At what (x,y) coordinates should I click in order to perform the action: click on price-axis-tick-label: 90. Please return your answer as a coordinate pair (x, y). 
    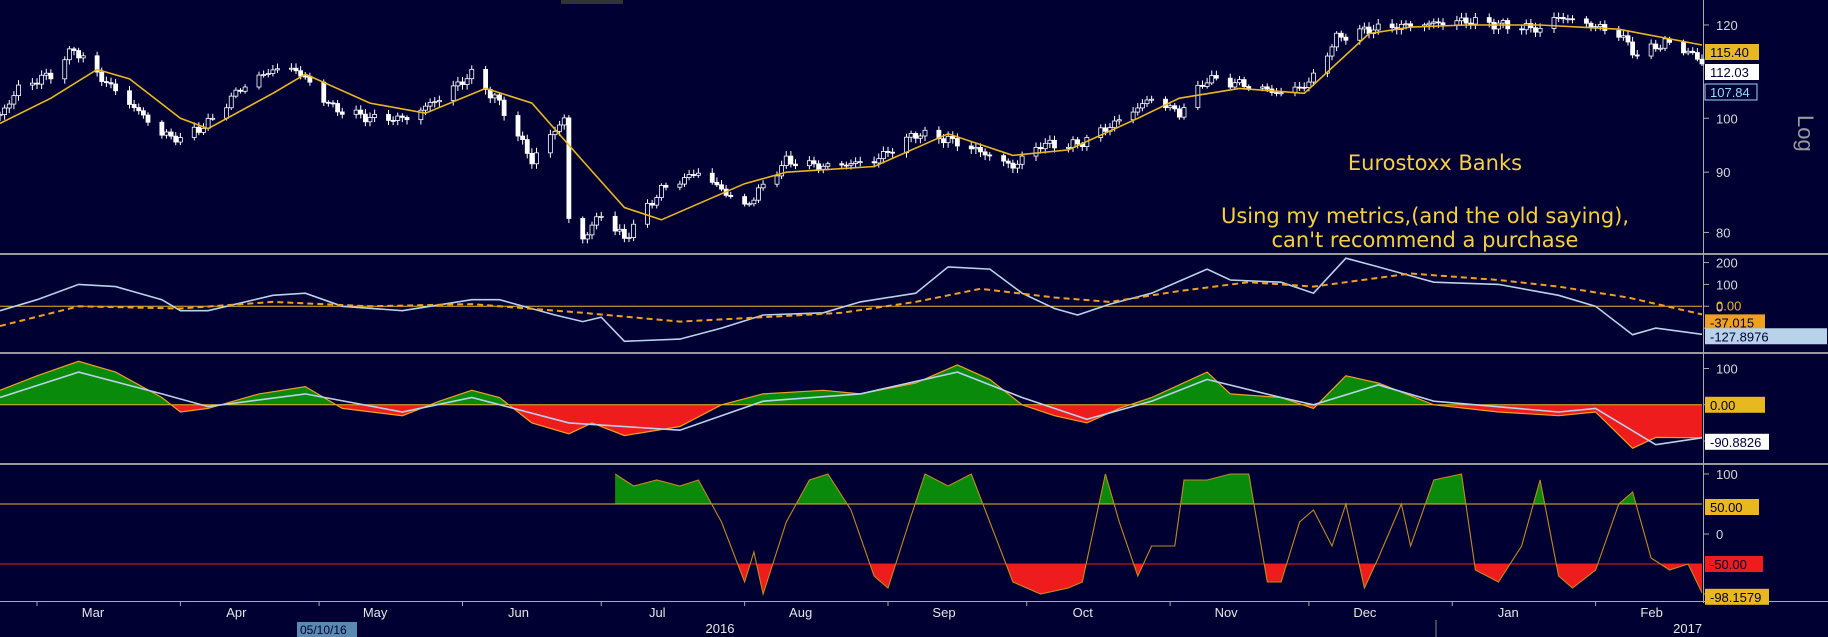
    Looking at the image, I should click on (1723, 172).